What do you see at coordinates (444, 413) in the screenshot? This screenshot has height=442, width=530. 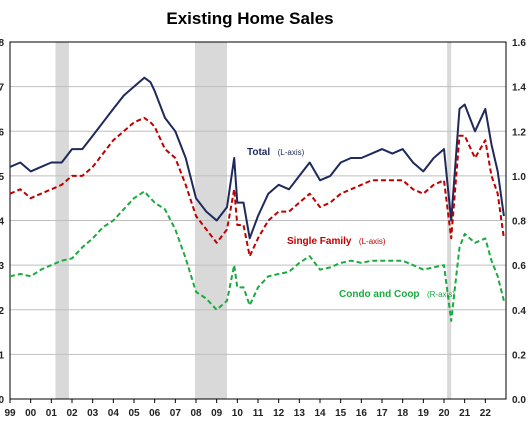 I see `x-tick-label: 20` at bounding box center [444, 413].